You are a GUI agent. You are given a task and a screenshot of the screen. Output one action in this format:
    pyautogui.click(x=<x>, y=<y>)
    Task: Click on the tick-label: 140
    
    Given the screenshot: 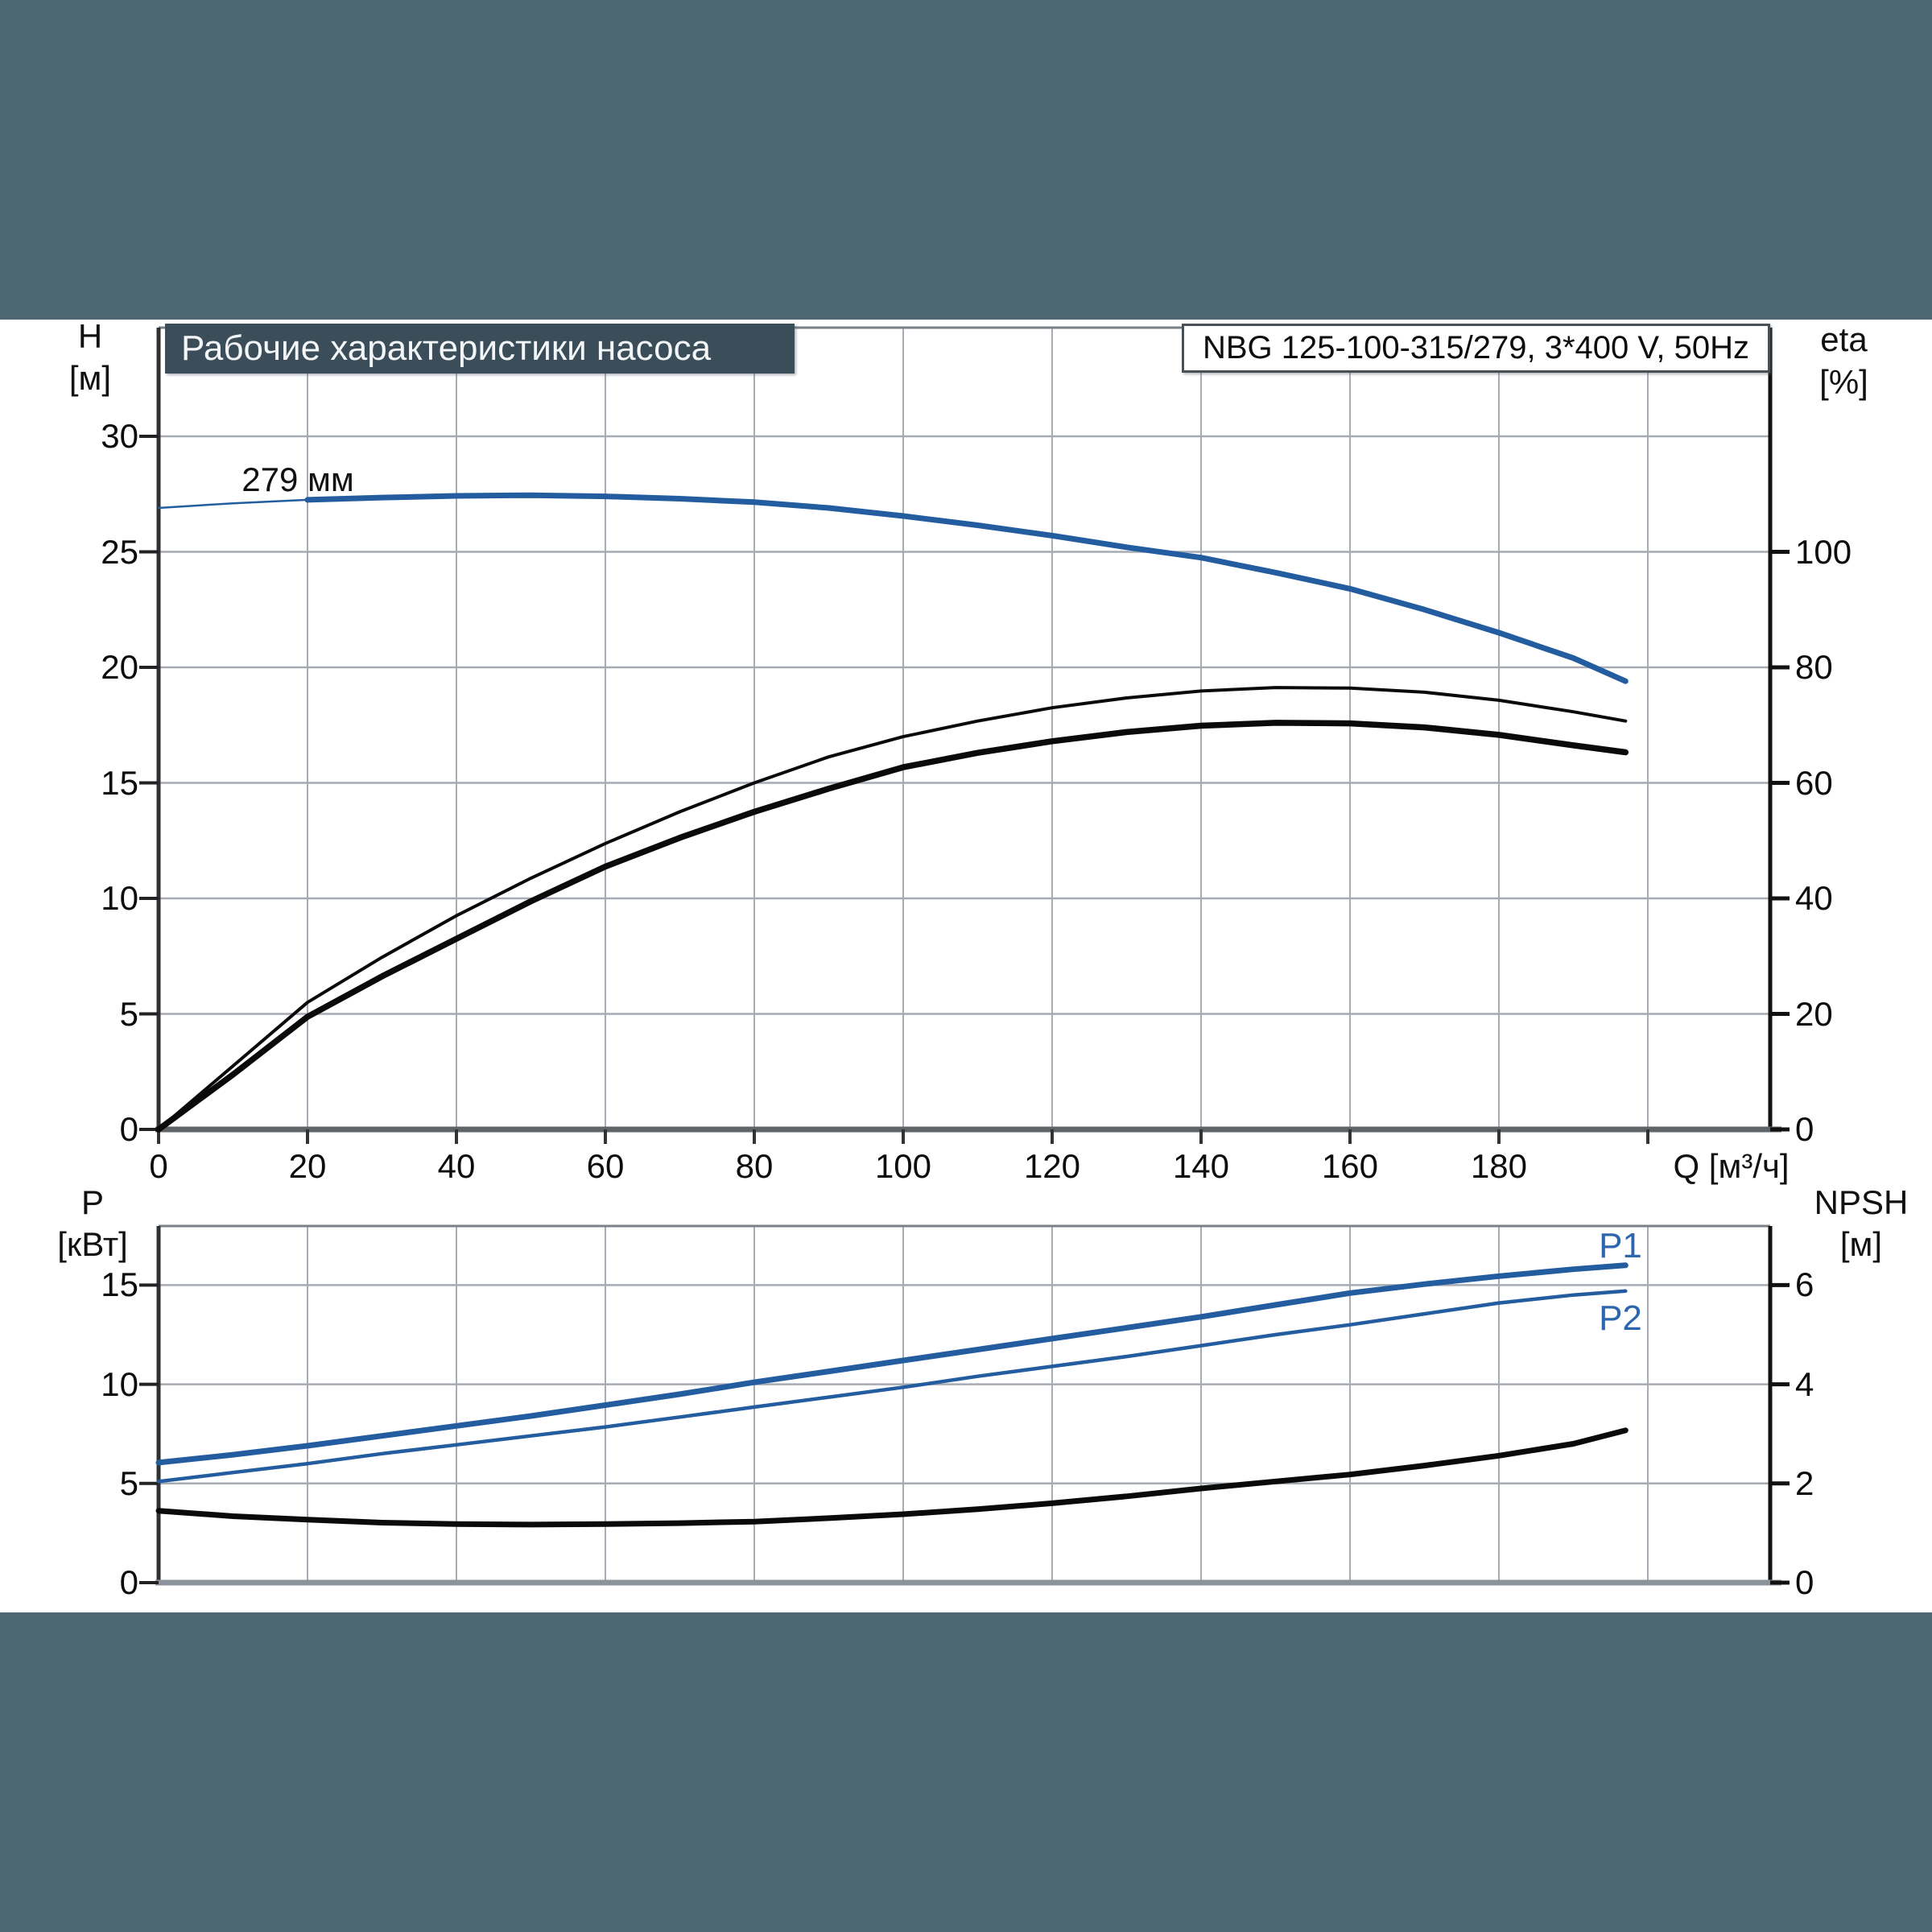 What is the action you would take?
    pyautogui.click(x=1201, y=1166)
    